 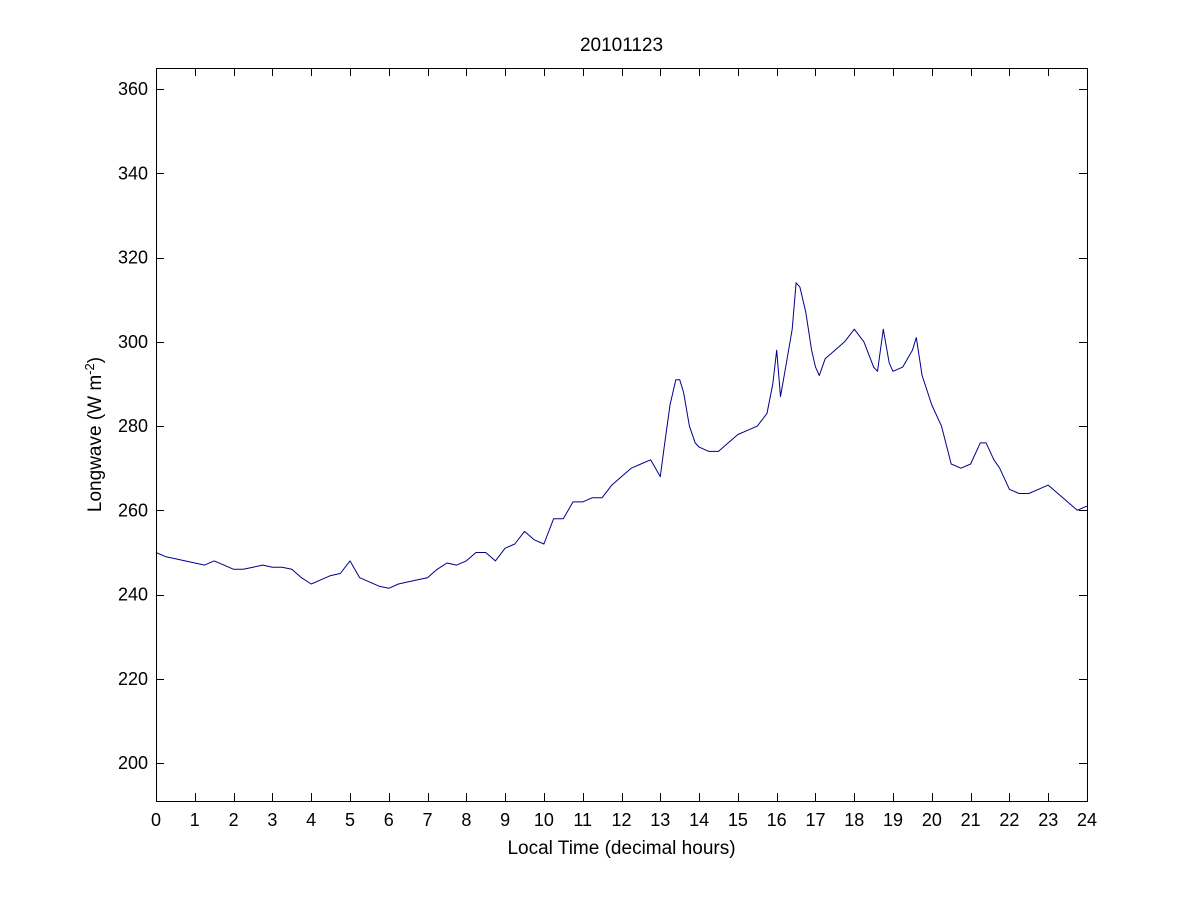 What do you see at coordinates (95, 443) in the screenshot?
I see `y-axis-label-prefix: Longwave (W m` at bounding box center [95, 443].